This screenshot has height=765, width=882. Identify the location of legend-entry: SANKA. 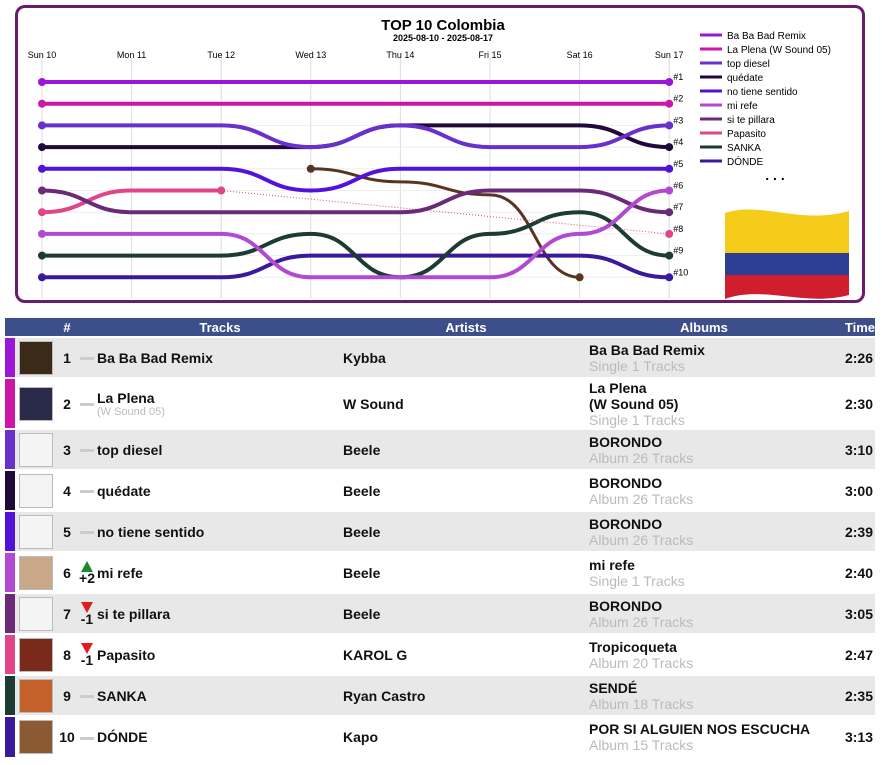
(744, 148).